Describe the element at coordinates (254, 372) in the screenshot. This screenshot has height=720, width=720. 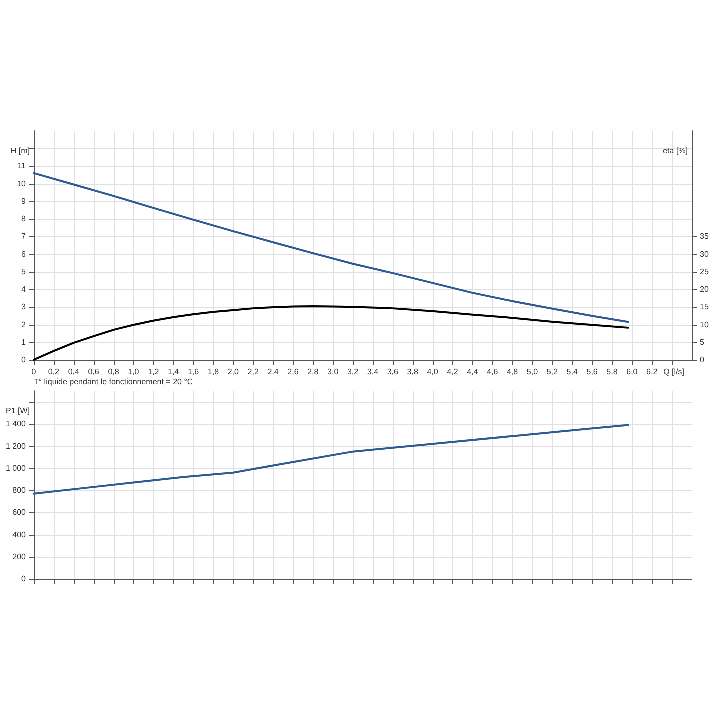
I see `x-tick-label: 2,2` at that location.